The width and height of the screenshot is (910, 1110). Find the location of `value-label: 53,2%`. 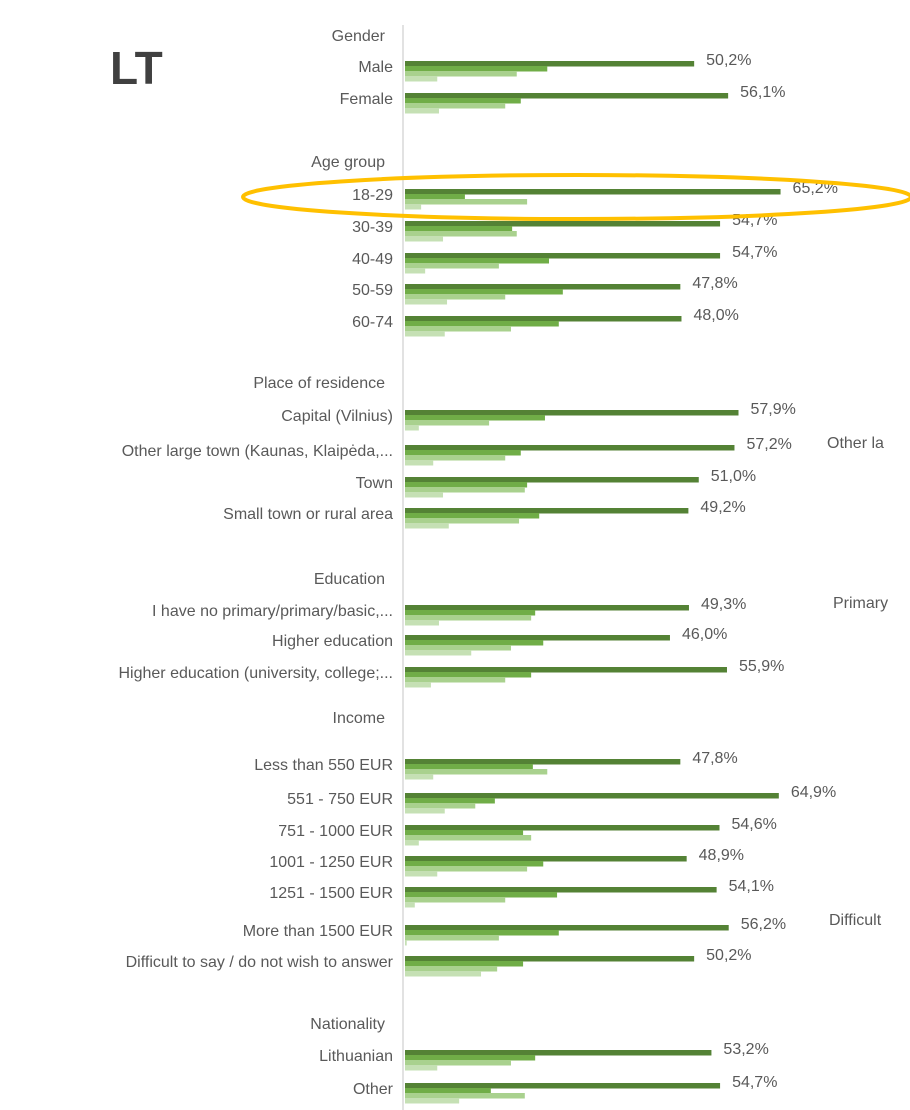

value-label: 53,2% is located at coordinates (745, 1049).